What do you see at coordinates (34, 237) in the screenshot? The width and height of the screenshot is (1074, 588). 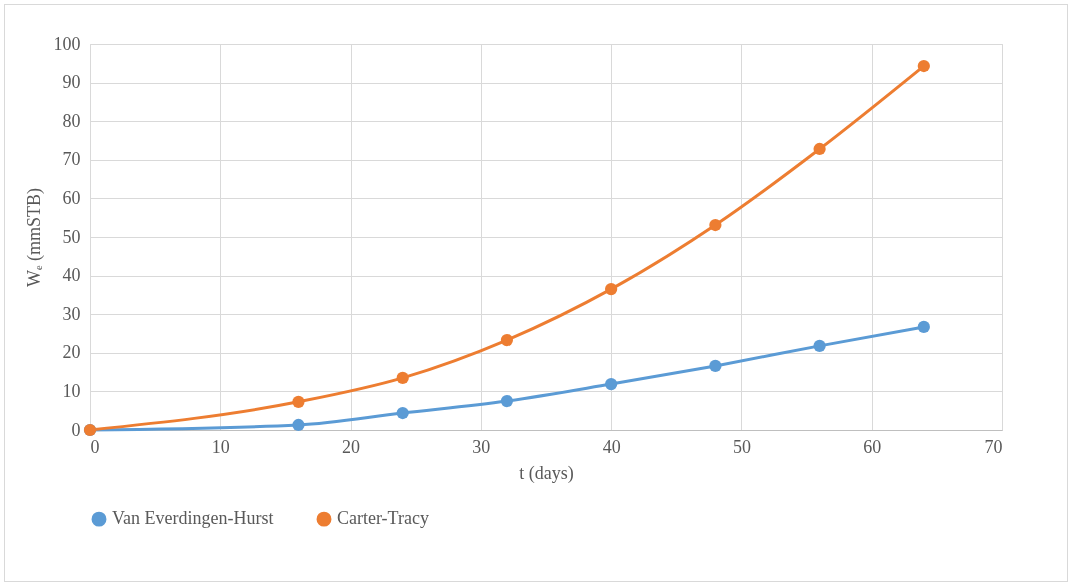 I see `y-axis-title: Wₑ (mmSTB)` at bounding box center [34, 237].